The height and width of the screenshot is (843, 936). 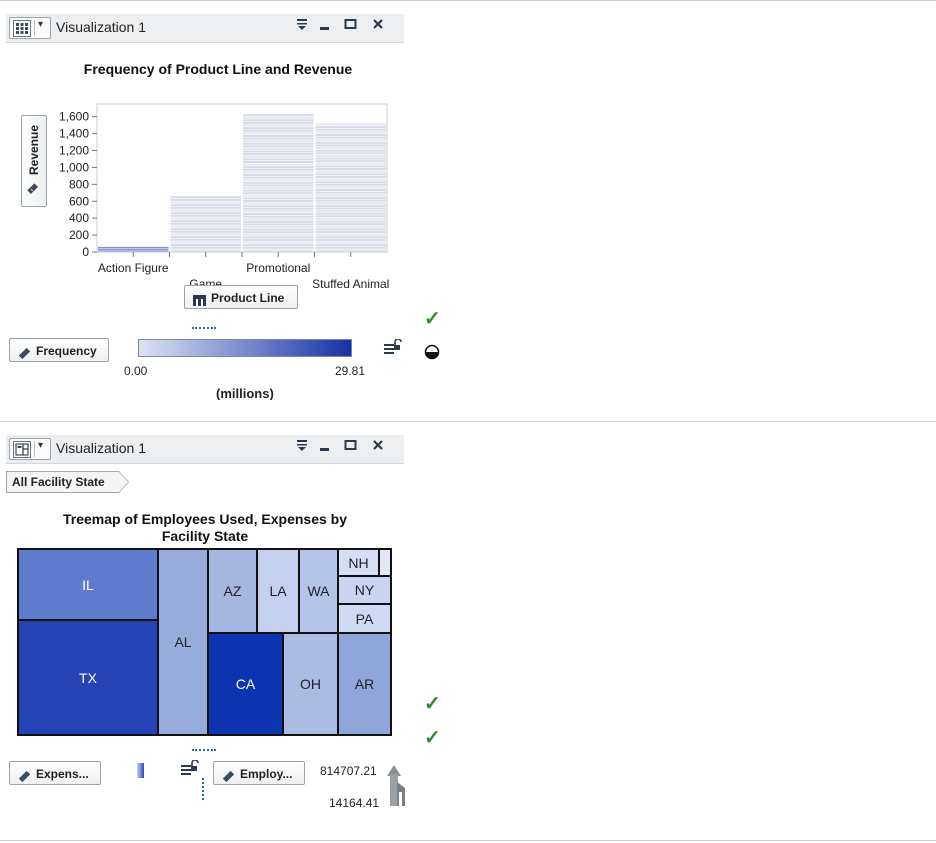 I want to click on treemap-tile: PA, so click(x=364, y=618).